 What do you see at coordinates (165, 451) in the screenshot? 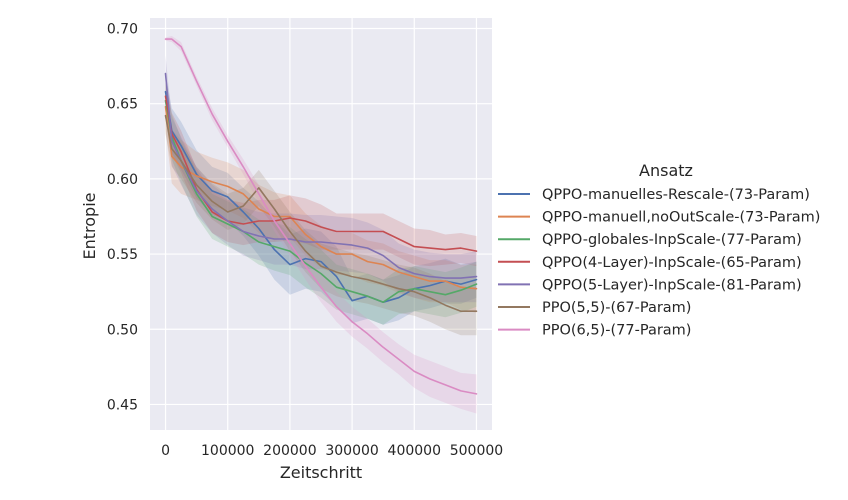
I see `x-tick-label: 0` at bounding box center [165, 451].